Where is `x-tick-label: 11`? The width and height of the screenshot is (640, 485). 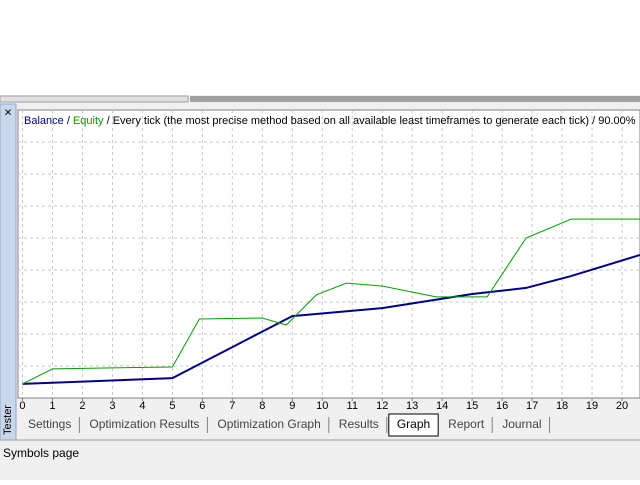 x-tick-label: 11 is located at coordinates (352, 406).